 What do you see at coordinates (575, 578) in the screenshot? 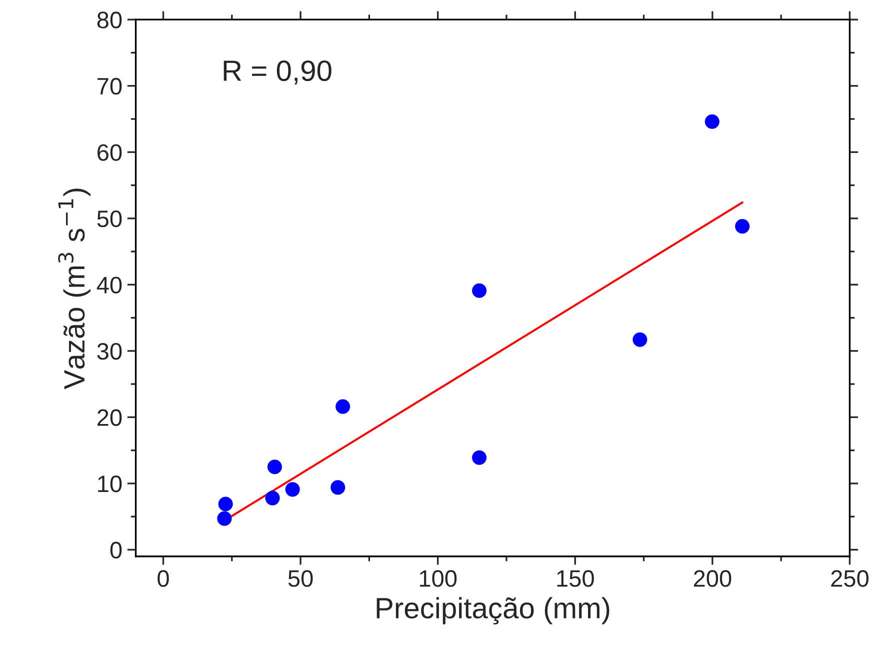
I see `x-tick-label: 150` at bounding box center [575, 578].